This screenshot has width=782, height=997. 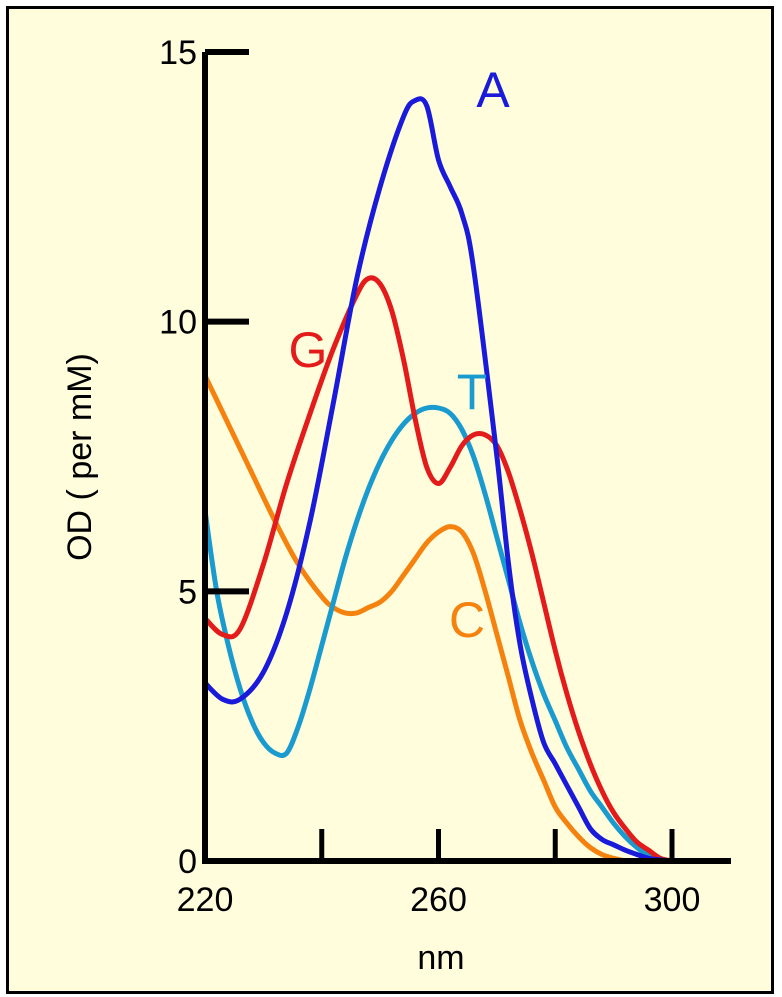 I want to click on series-label-A: A, so click(x=493, y=90).